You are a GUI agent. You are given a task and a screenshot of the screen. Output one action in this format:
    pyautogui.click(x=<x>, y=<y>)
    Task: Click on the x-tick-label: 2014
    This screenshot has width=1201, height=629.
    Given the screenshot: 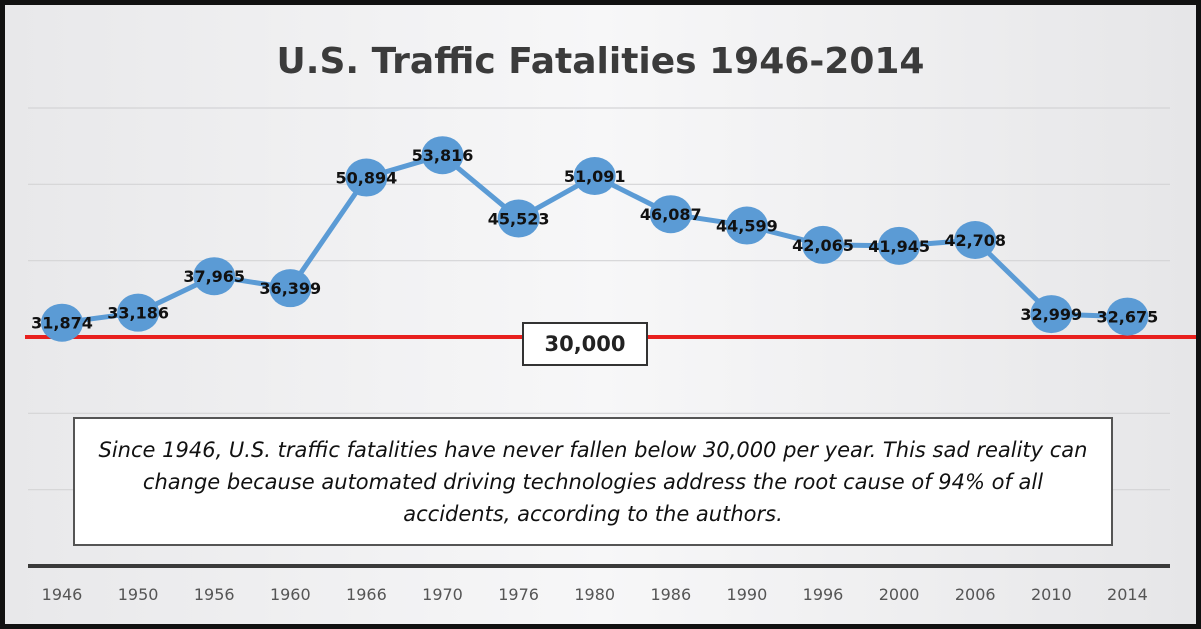 What is the action you would take?
    pyautogui.click(x=1127, y=594)
    